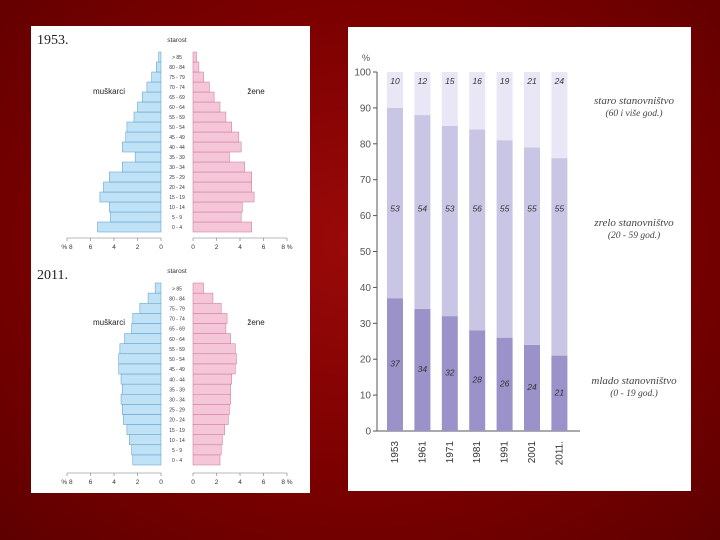 This screenshot has width=720, height=540. Describe the element at coordinates (91, 247) in the screenshot. I see `pyramid-0-tick-label: 6` at that location.